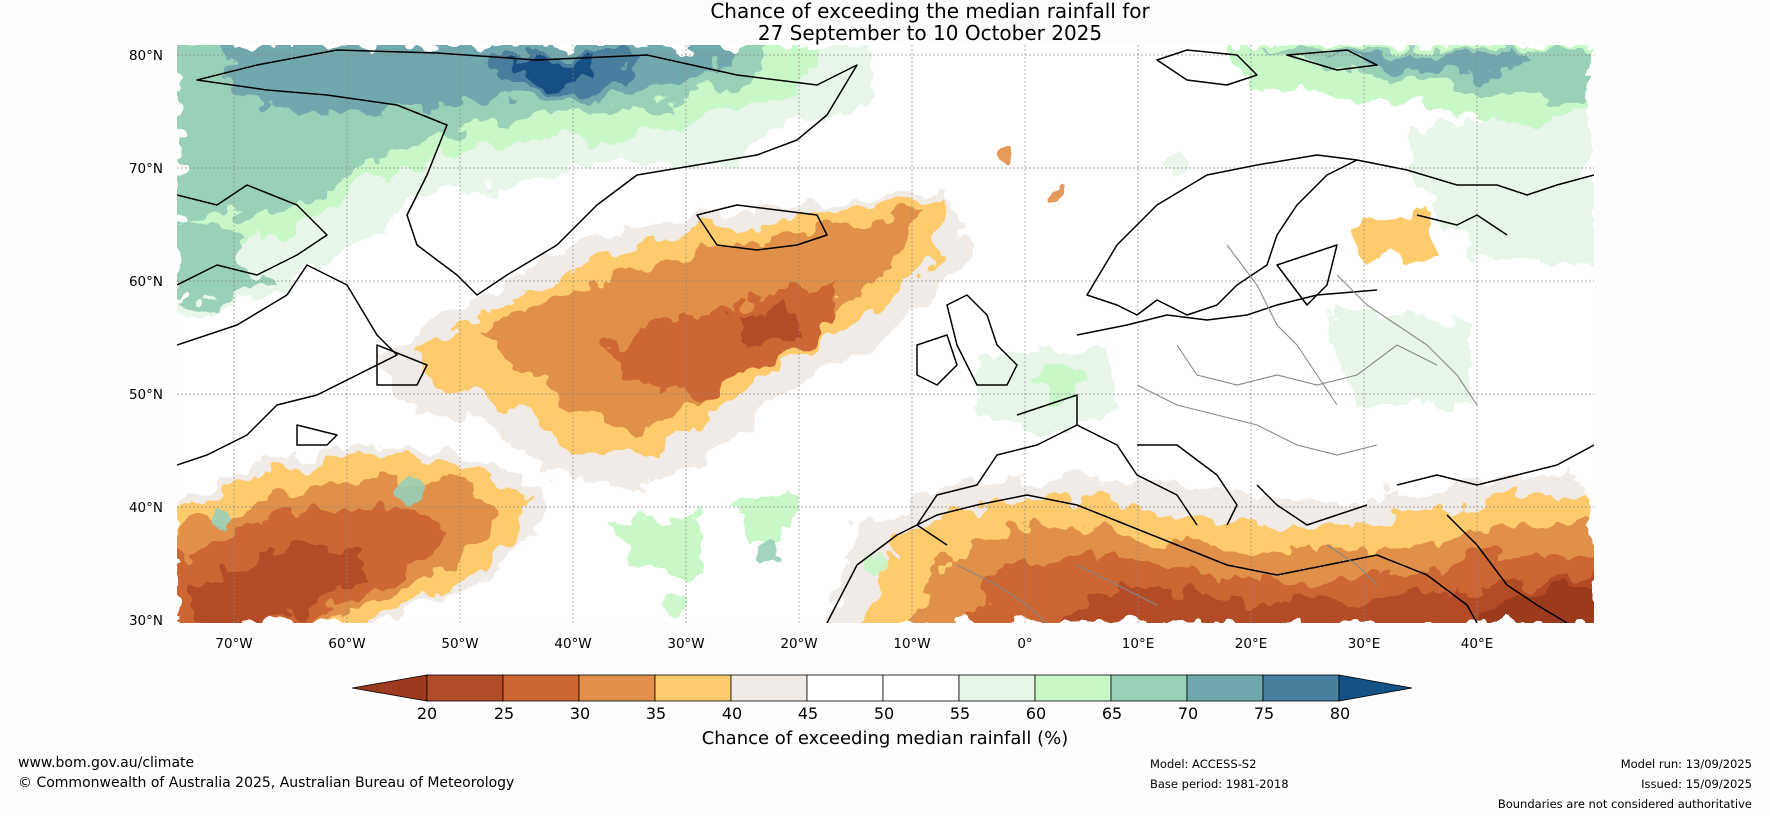 This screenshot has height=816, width=1770. What do you see at coordinates (1138, 644) in the screenshot?
I see `lon-label-10e: 10°E` at bounding box center [1138, 644].